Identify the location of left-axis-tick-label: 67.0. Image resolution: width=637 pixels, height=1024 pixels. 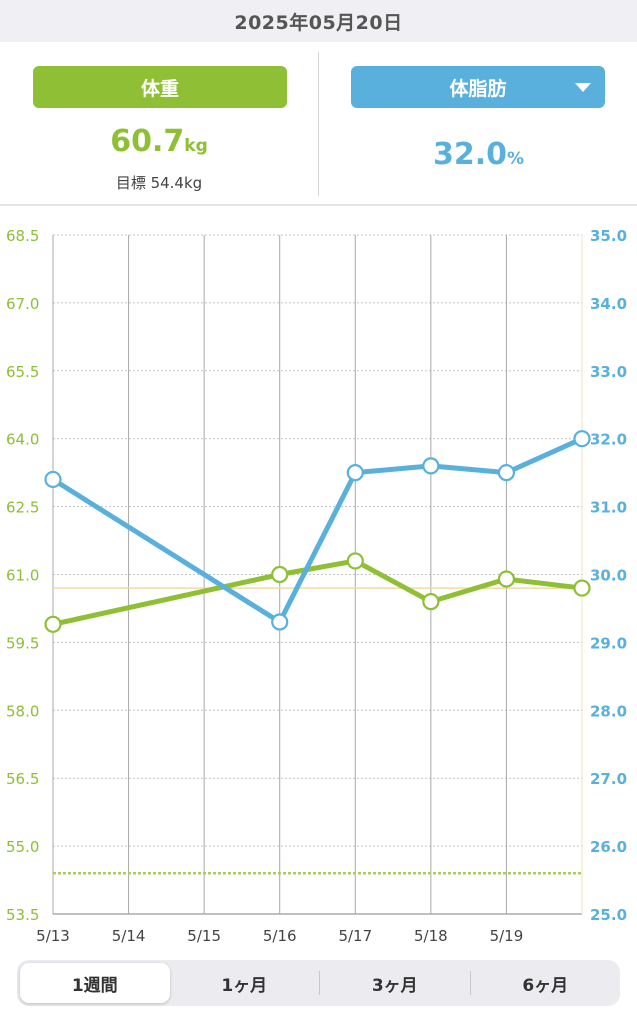
(22, 304).